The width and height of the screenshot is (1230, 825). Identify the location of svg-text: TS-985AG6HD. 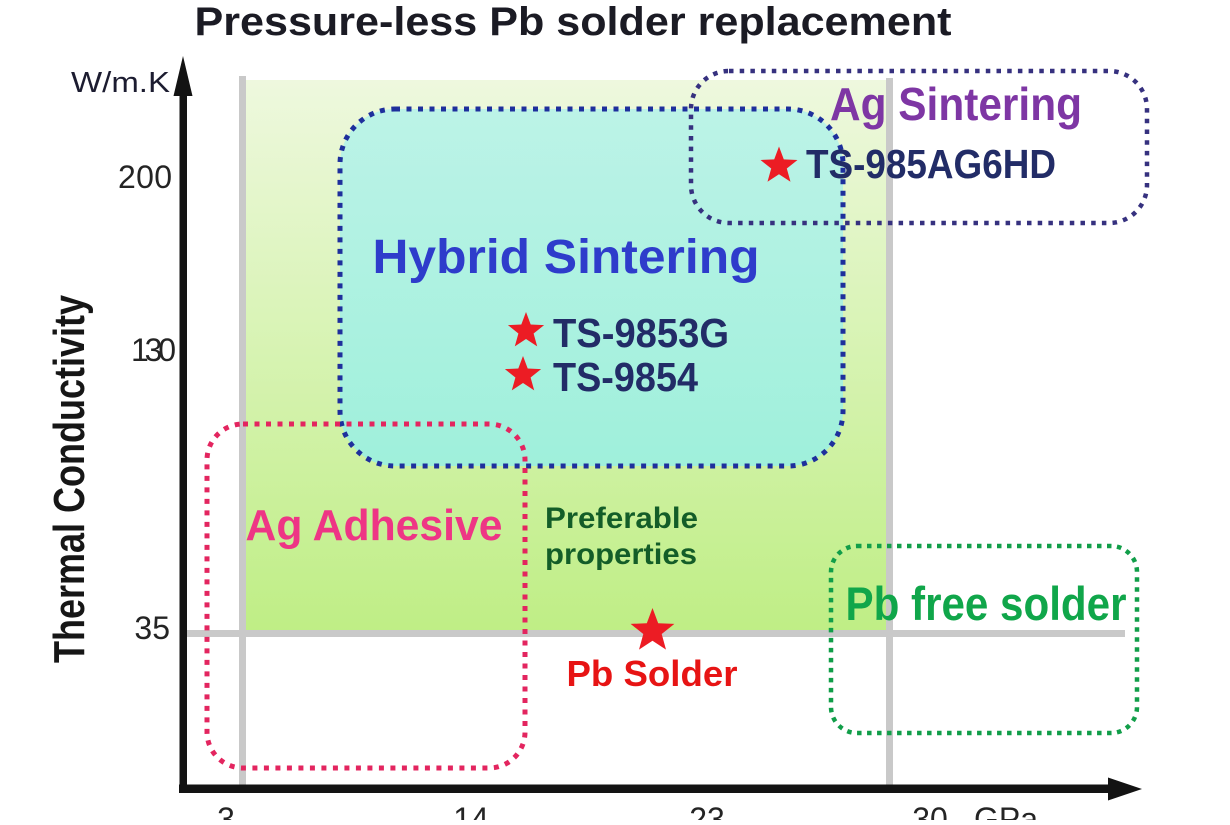
(931, 164).